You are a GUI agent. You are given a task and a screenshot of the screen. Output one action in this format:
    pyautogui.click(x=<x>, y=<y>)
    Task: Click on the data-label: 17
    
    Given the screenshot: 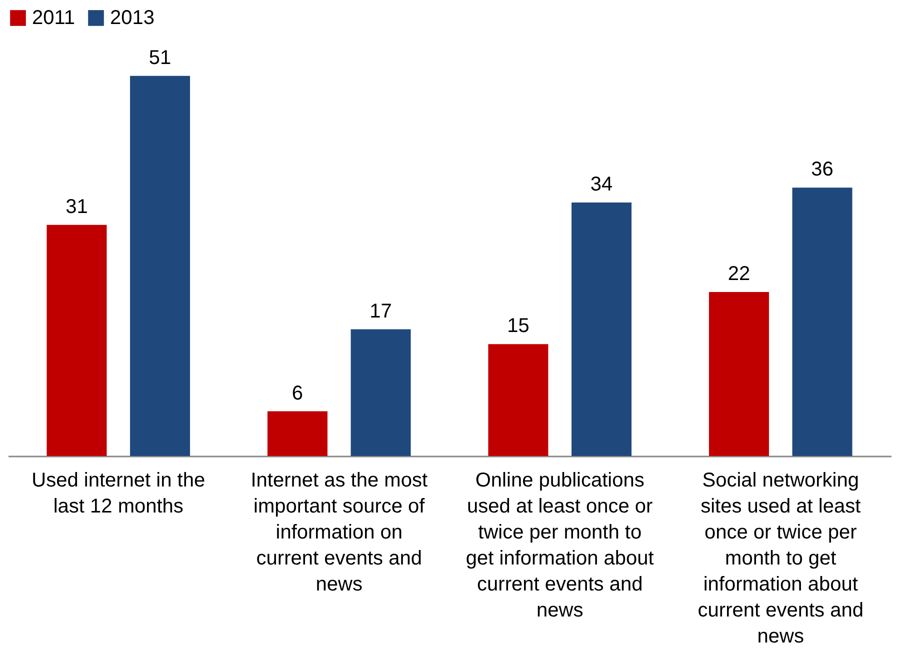 What is the action you would take?
    pyautogui.click(x=381, y=311)
    